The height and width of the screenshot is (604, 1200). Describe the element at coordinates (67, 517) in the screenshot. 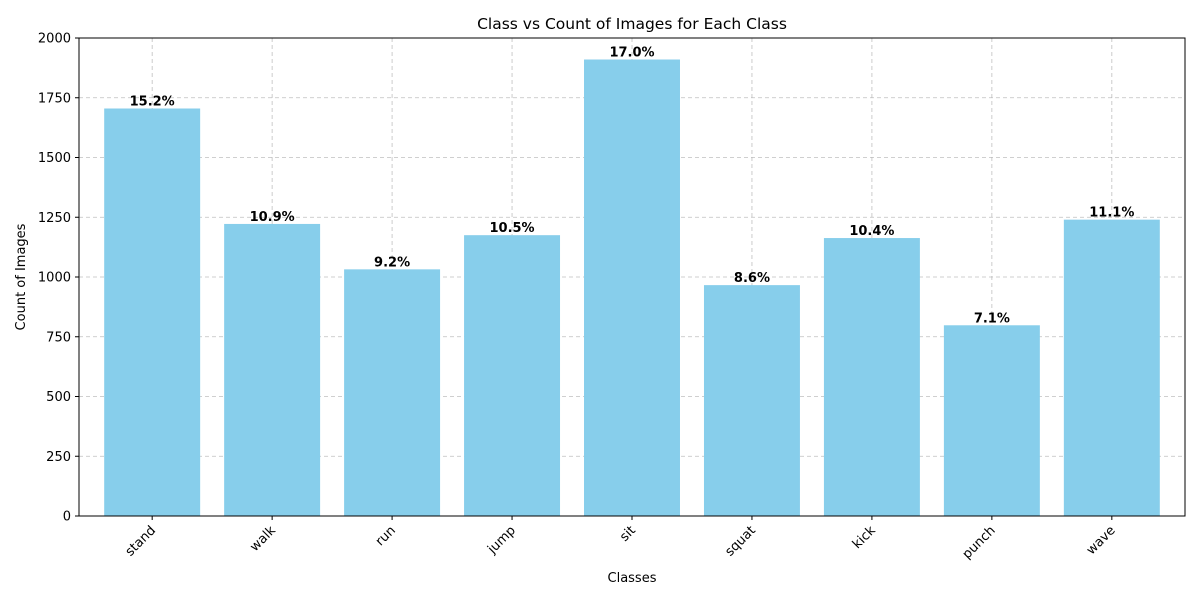

I see `y-tick-label: 0` at that location.